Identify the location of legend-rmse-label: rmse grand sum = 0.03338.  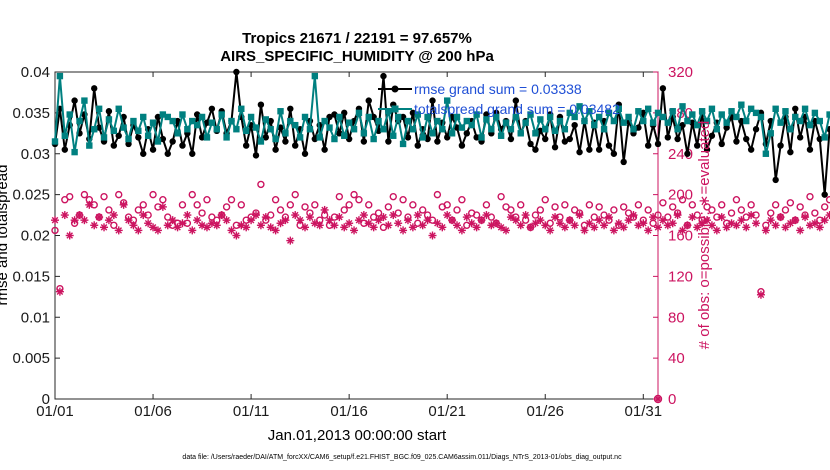
(498, 89).